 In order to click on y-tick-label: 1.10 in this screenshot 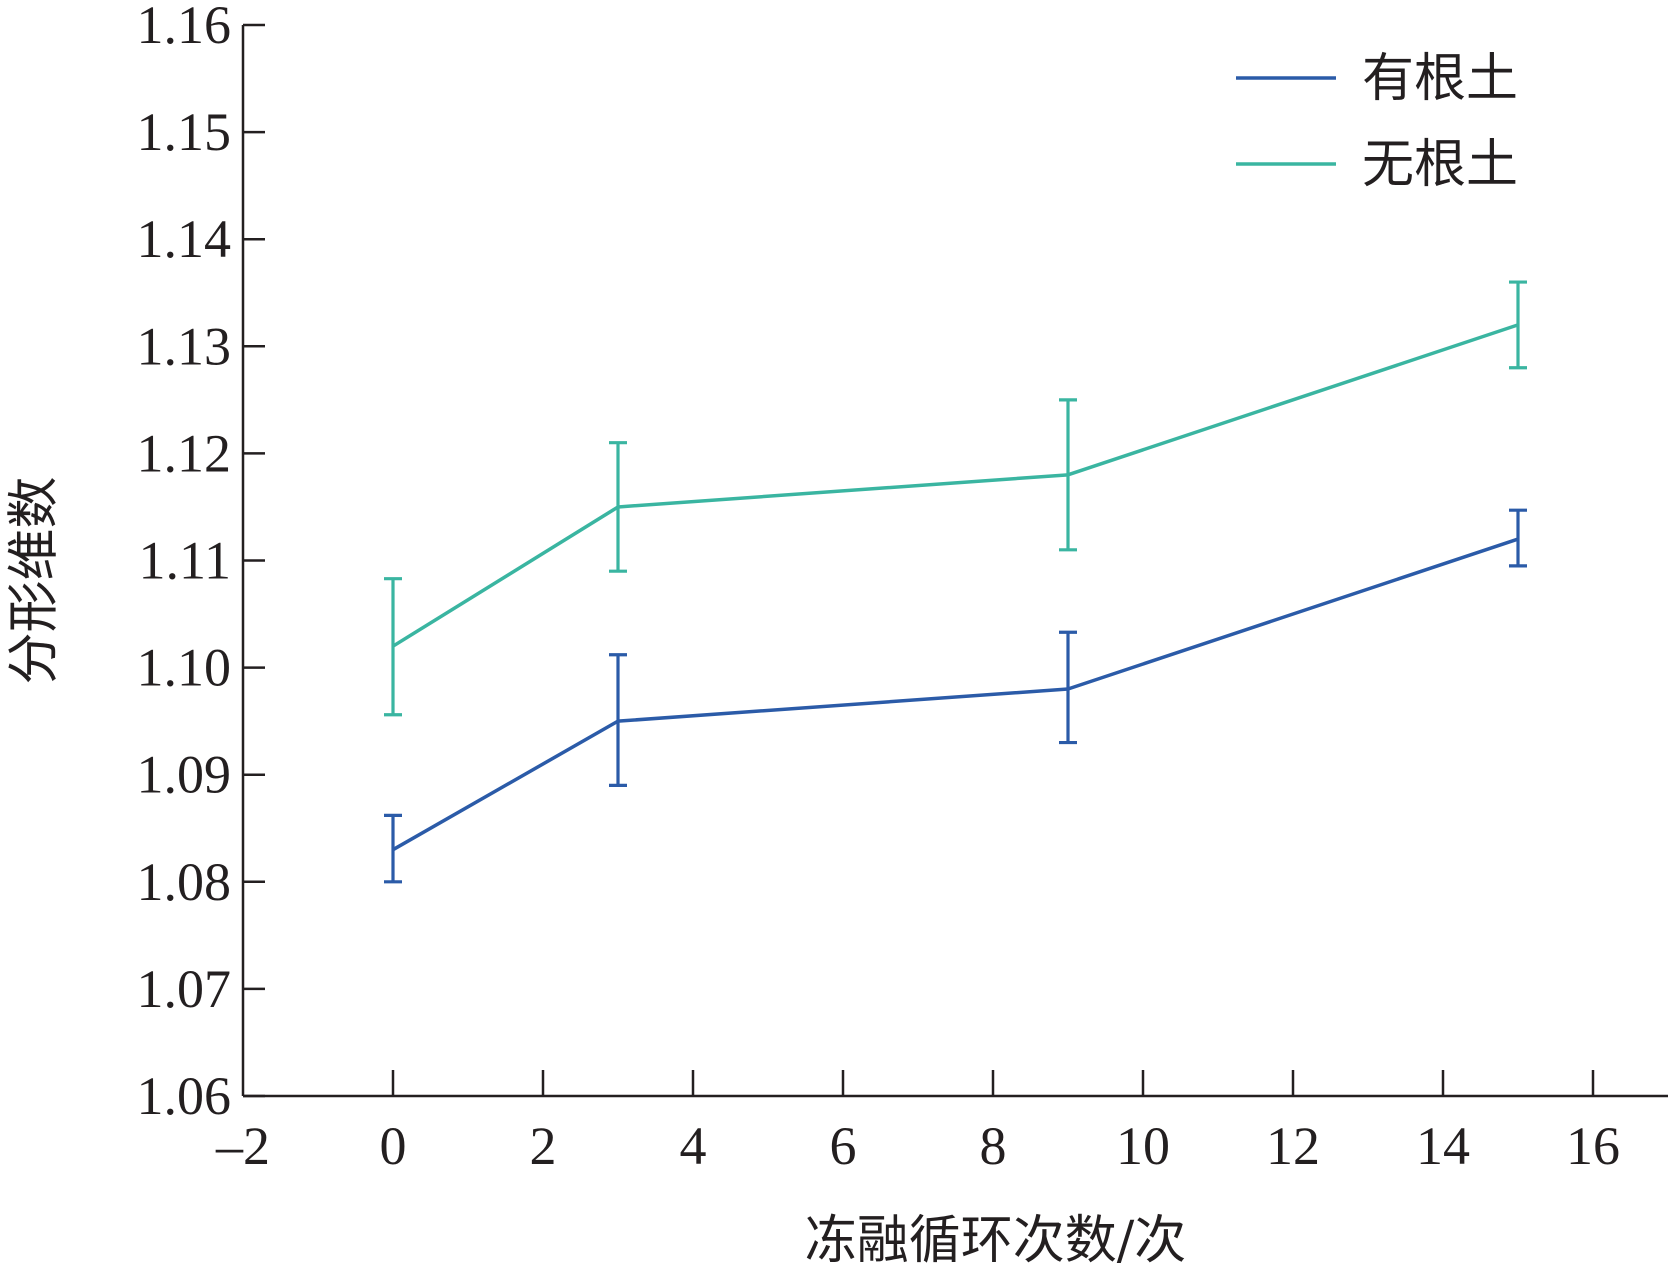, I will do `click(184, 668)`.